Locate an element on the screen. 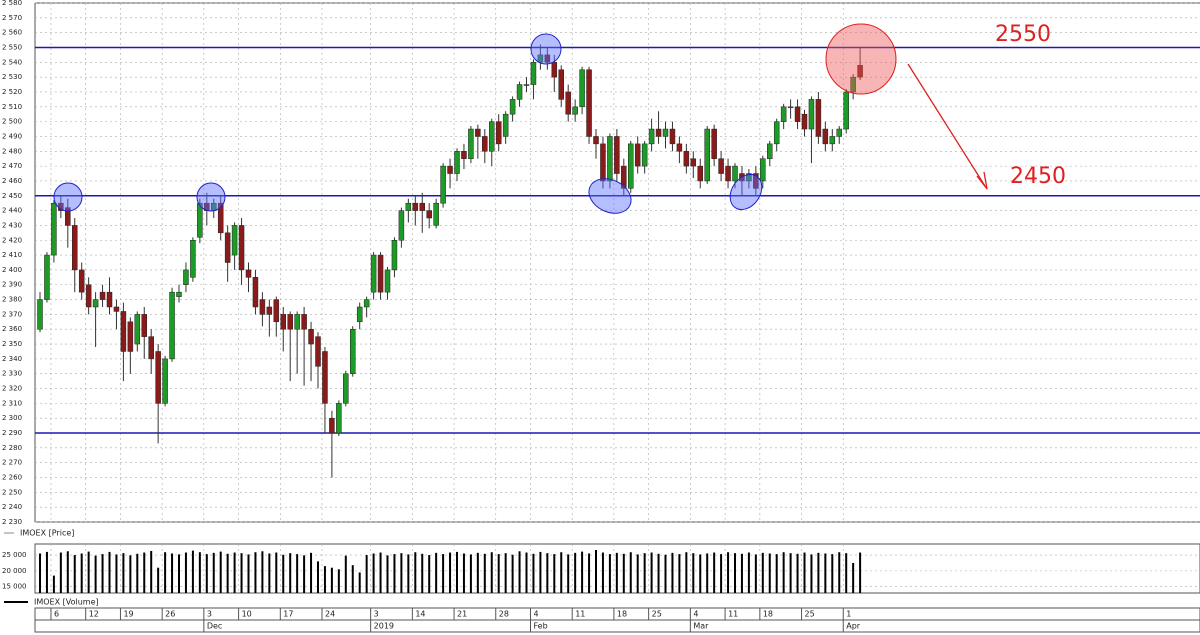 This screenshot has height=635, width=1200. y-tick-label: 2 510 is located at coordinates (12, 107).